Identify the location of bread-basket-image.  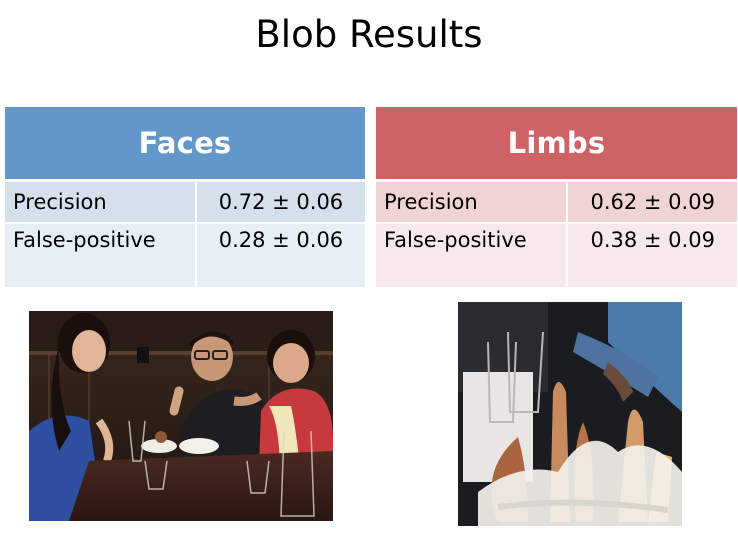
(570, 414).